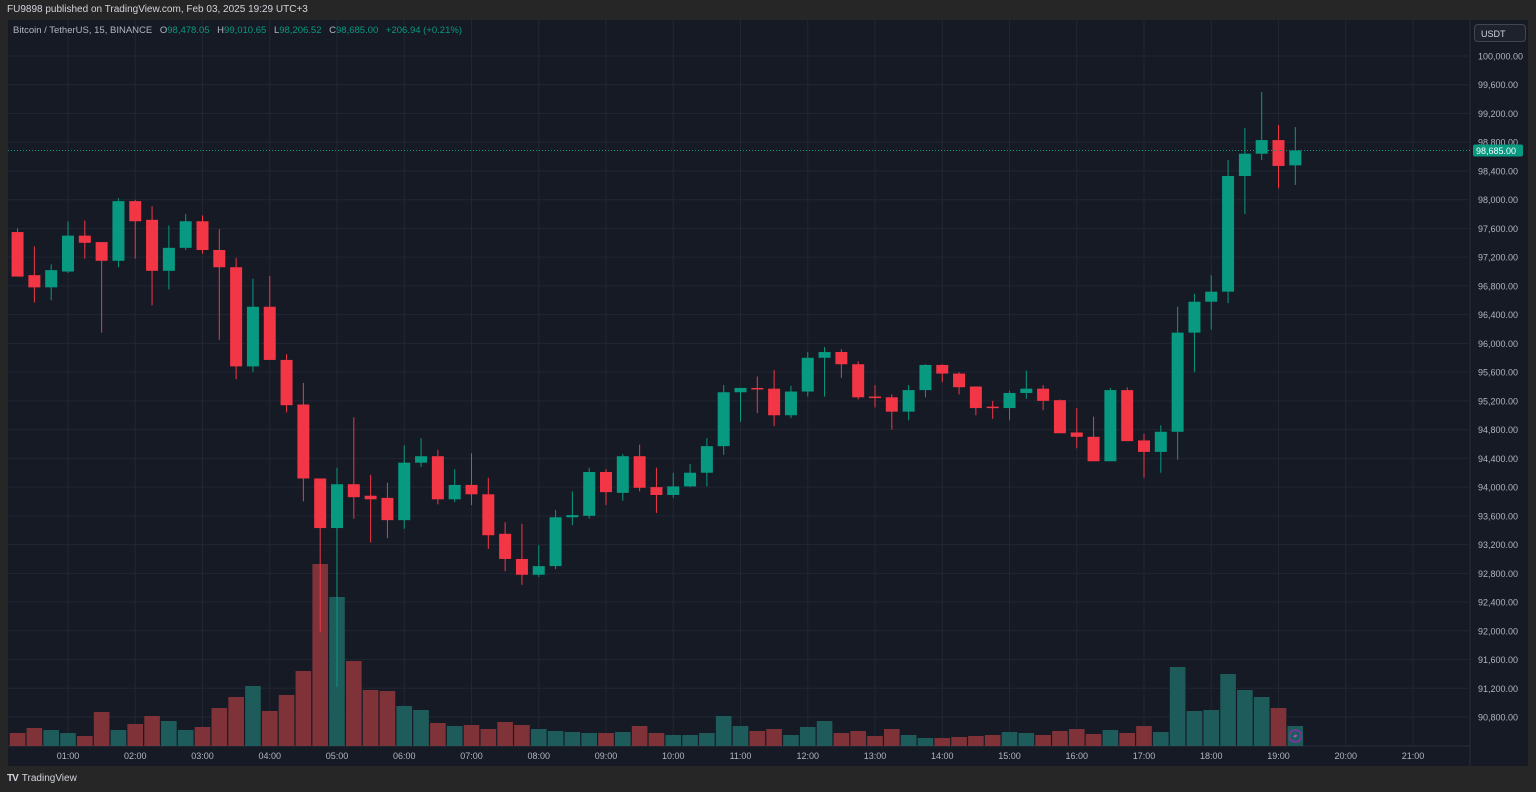 Image resolution: width=1536 pixels, height=792 pixels. Describe the element at coordinates (1498, 631) in the screenshot. I see `price-tick-label: 92,000.00` at that location.